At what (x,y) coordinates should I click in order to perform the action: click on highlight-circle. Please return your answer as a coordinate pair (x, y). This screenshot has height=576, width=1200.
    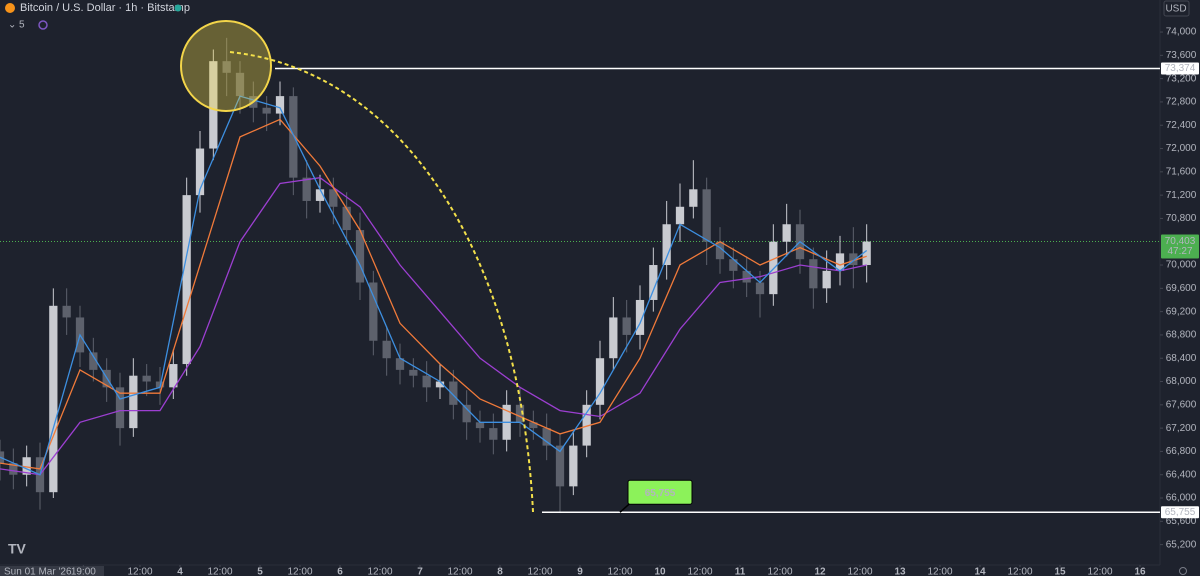
    Looking at the image, I should click on (226, 66).